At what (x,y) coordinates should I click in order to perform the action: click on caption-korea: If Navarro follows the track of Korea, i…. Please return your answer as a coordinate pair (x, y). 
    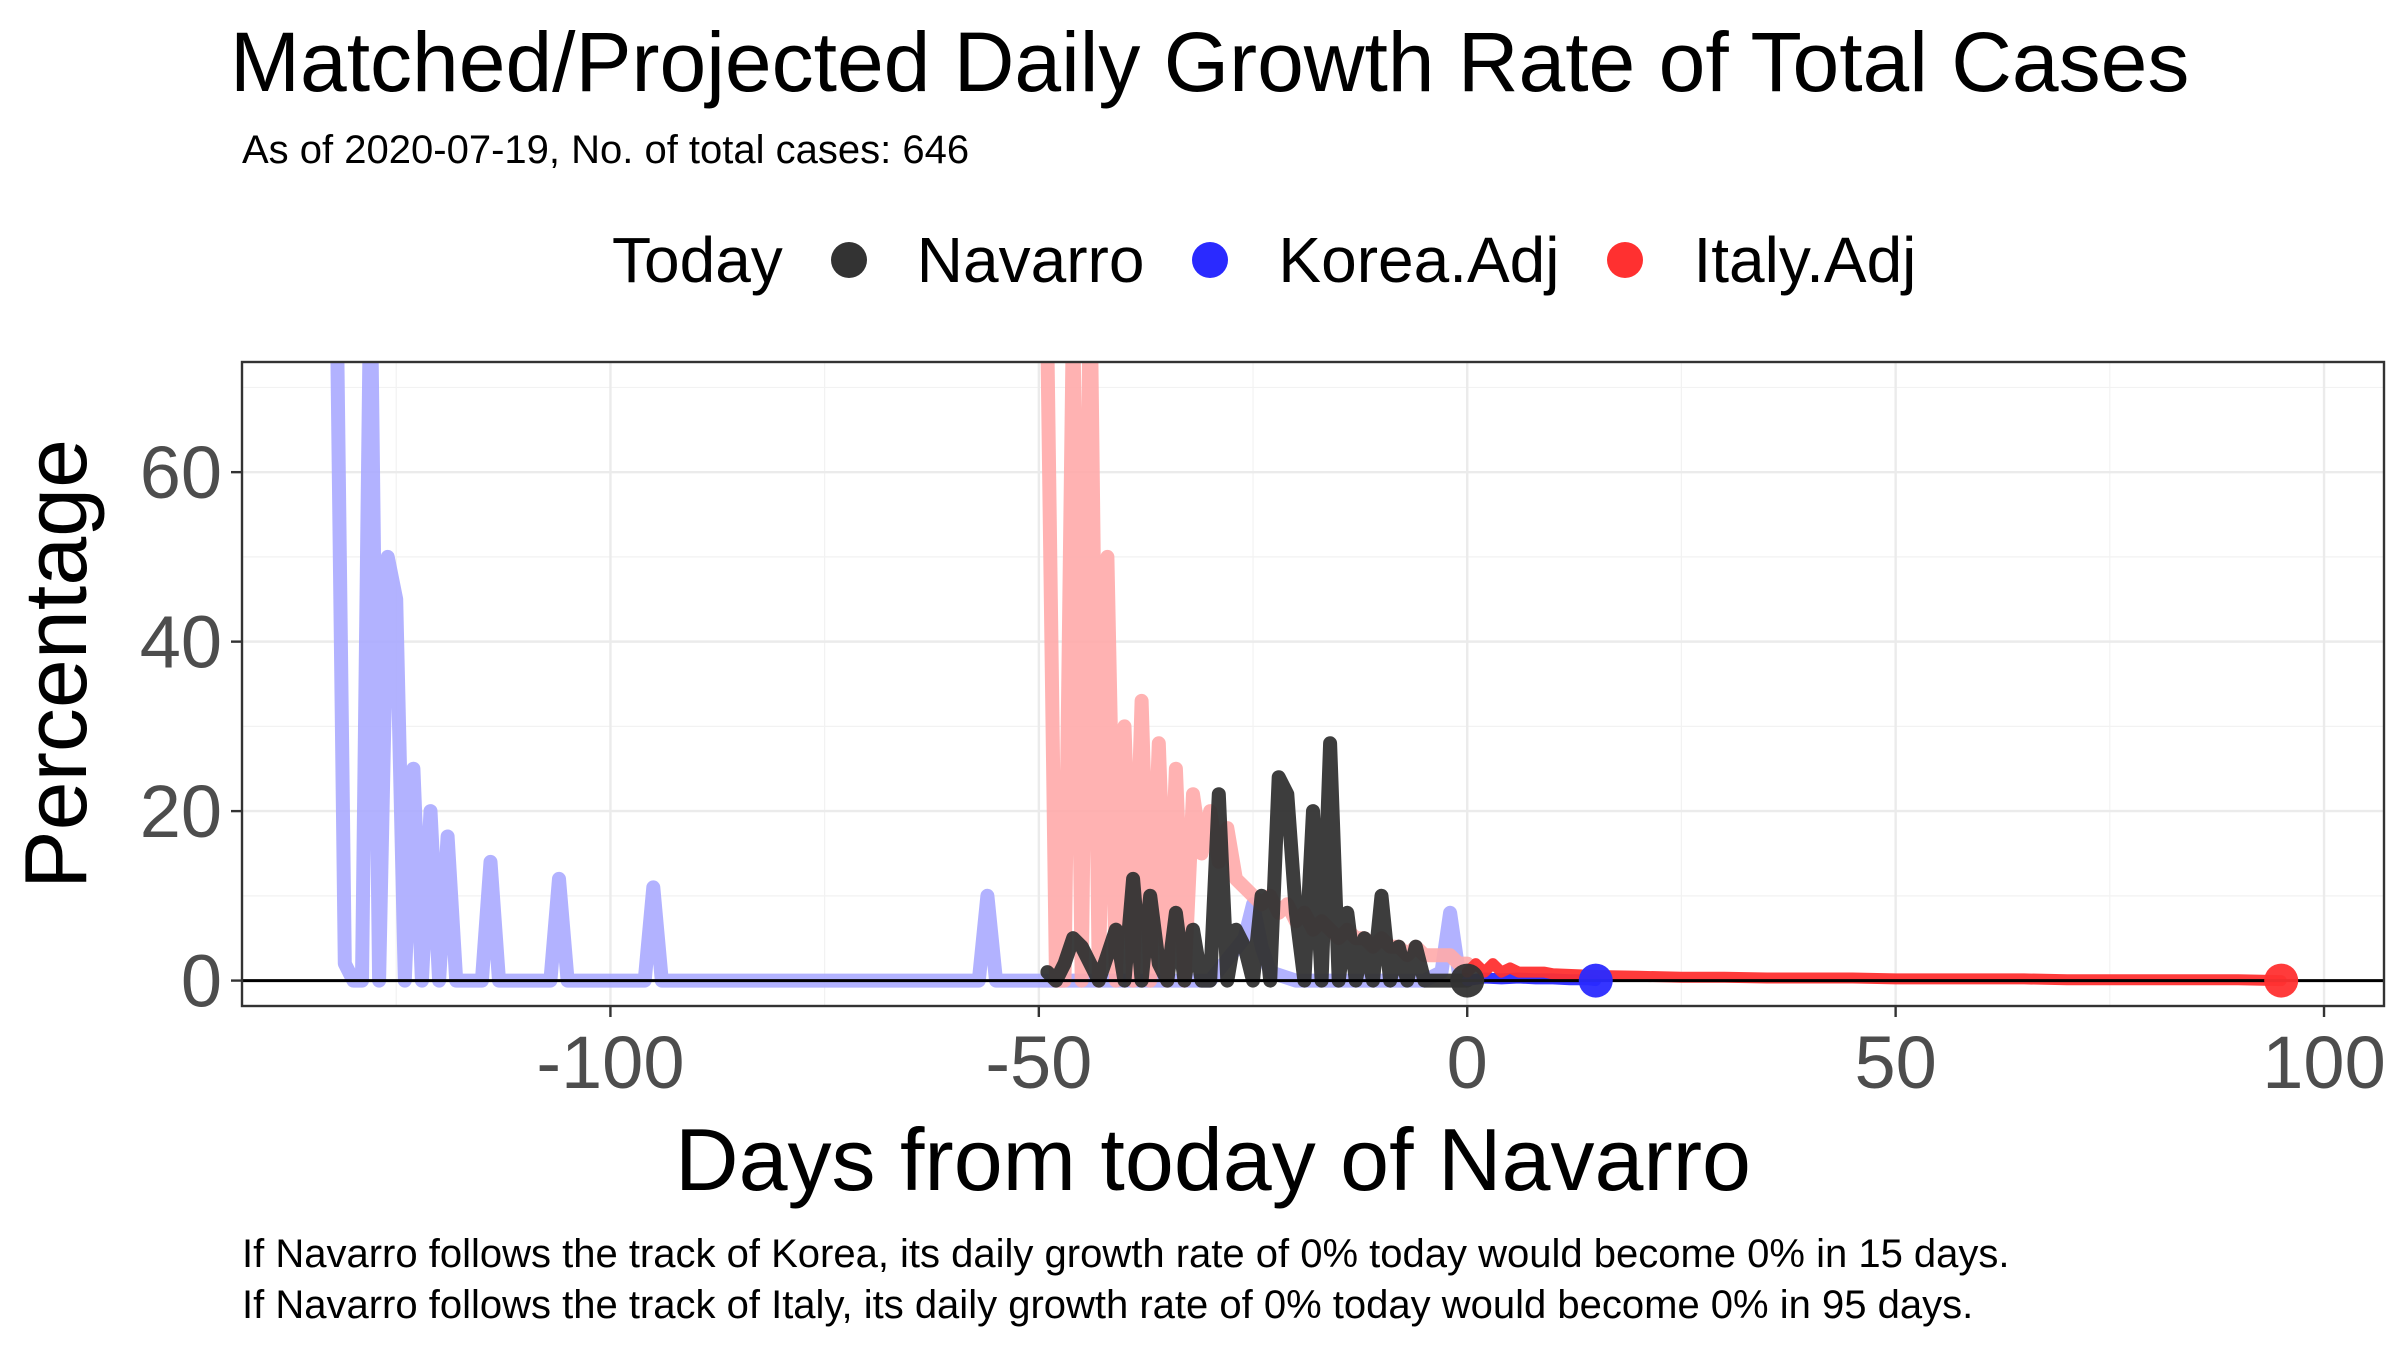
    Looking at the image, I should click on (1126, 1254).